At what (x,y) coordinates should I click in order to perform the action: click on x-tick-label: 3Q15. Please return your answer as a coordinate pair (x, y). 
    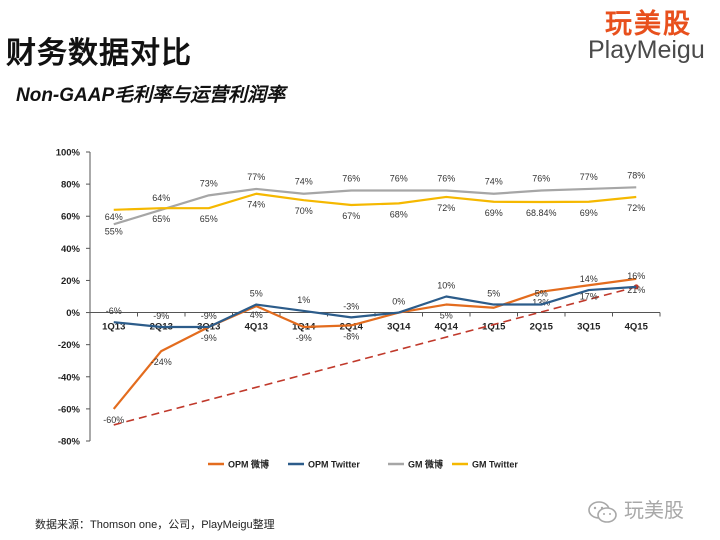
    Looking at the image, I should click on (589, 327).